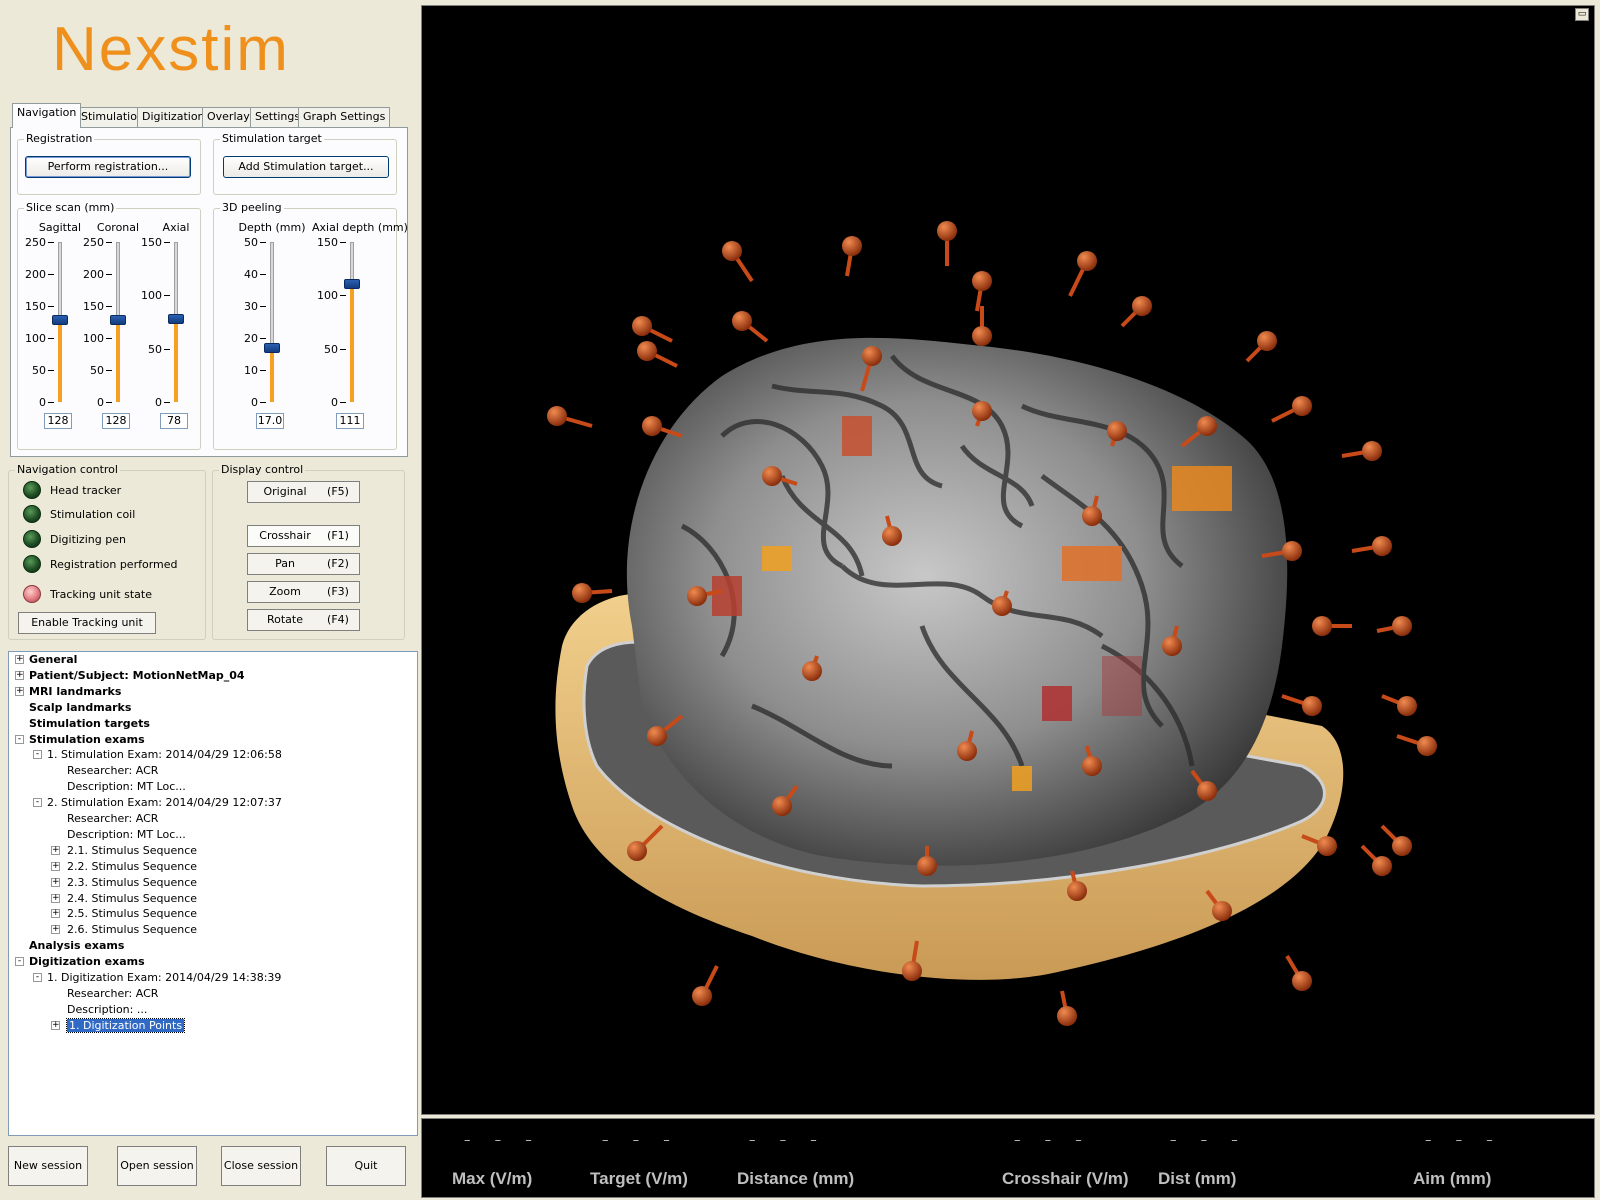  I want to click on new-session-button: New session, so click(48, 1166).